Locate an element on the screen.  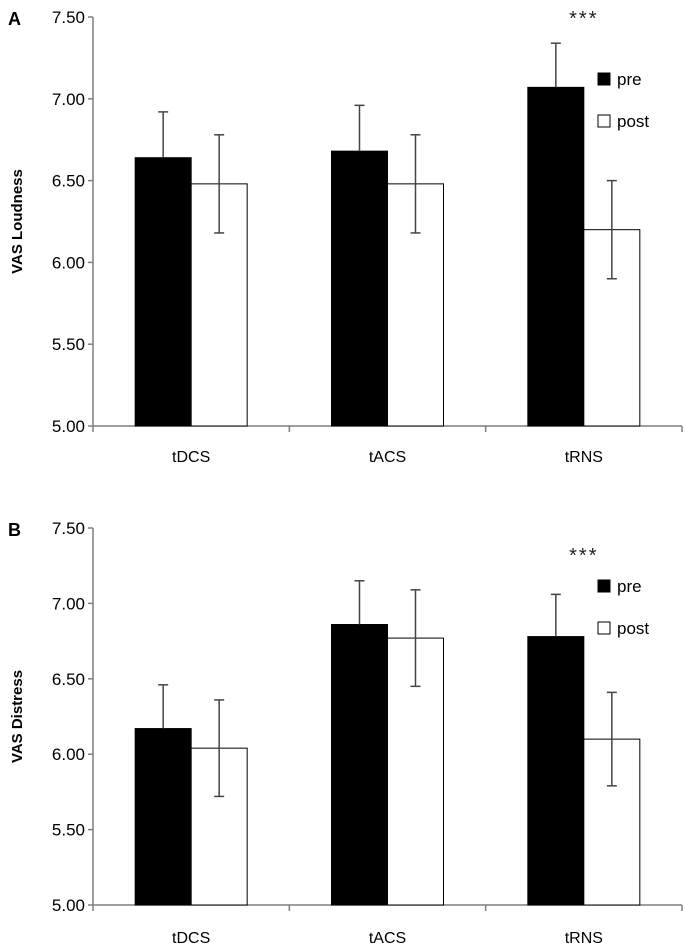
y-axis-label: VAS Distress is located at coordinates (17, 716).